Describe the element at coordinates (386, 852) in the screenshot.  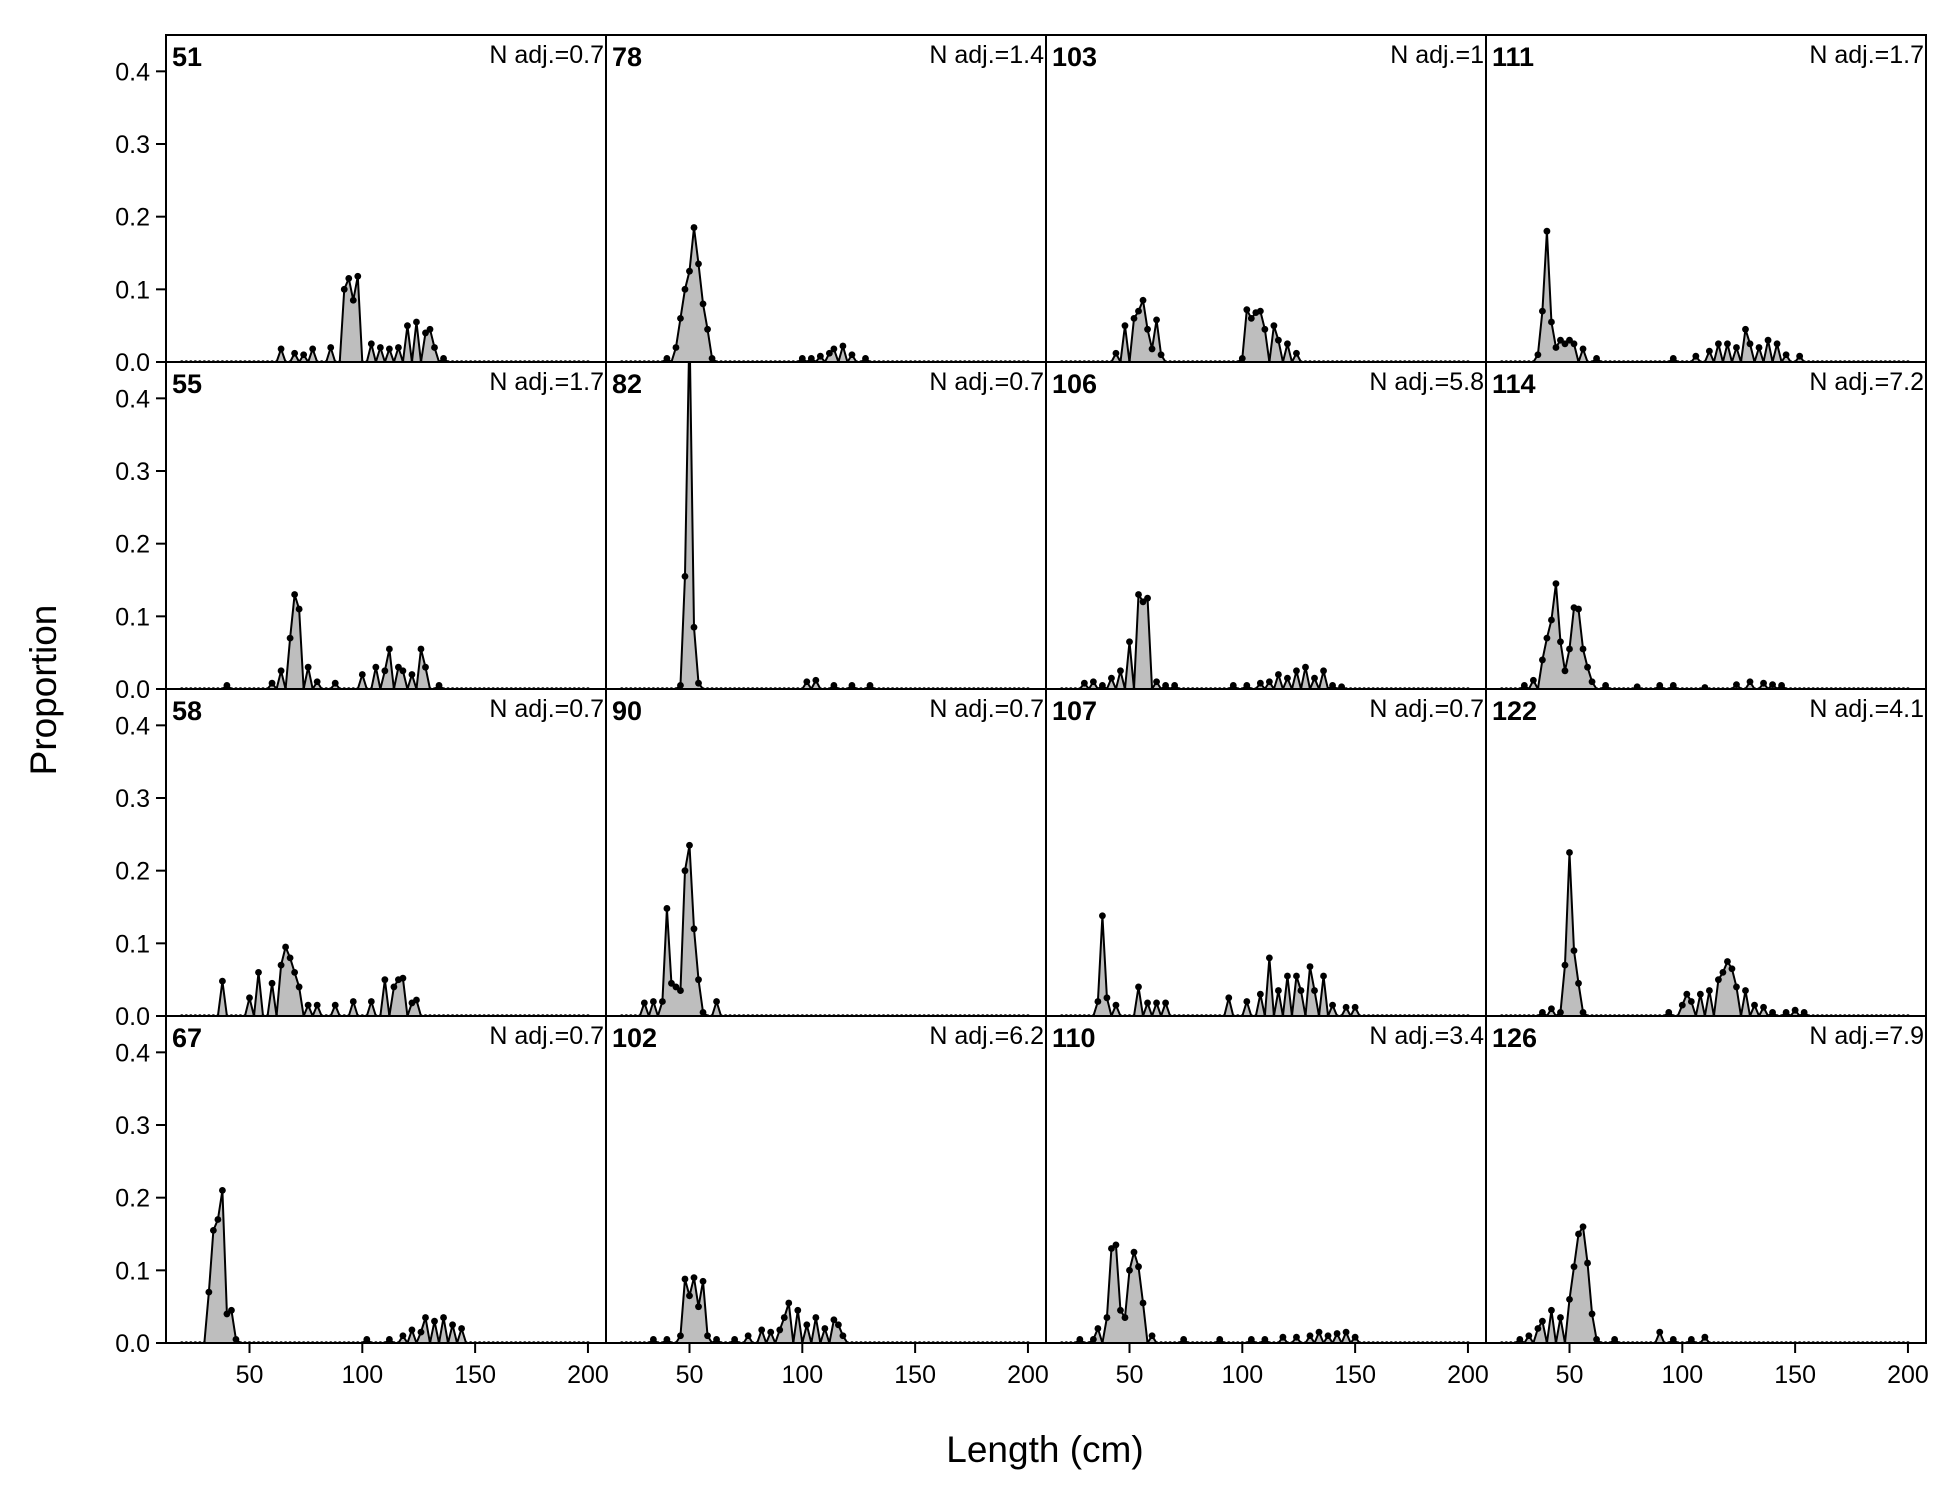
I see `panel-58-frame` at that location.